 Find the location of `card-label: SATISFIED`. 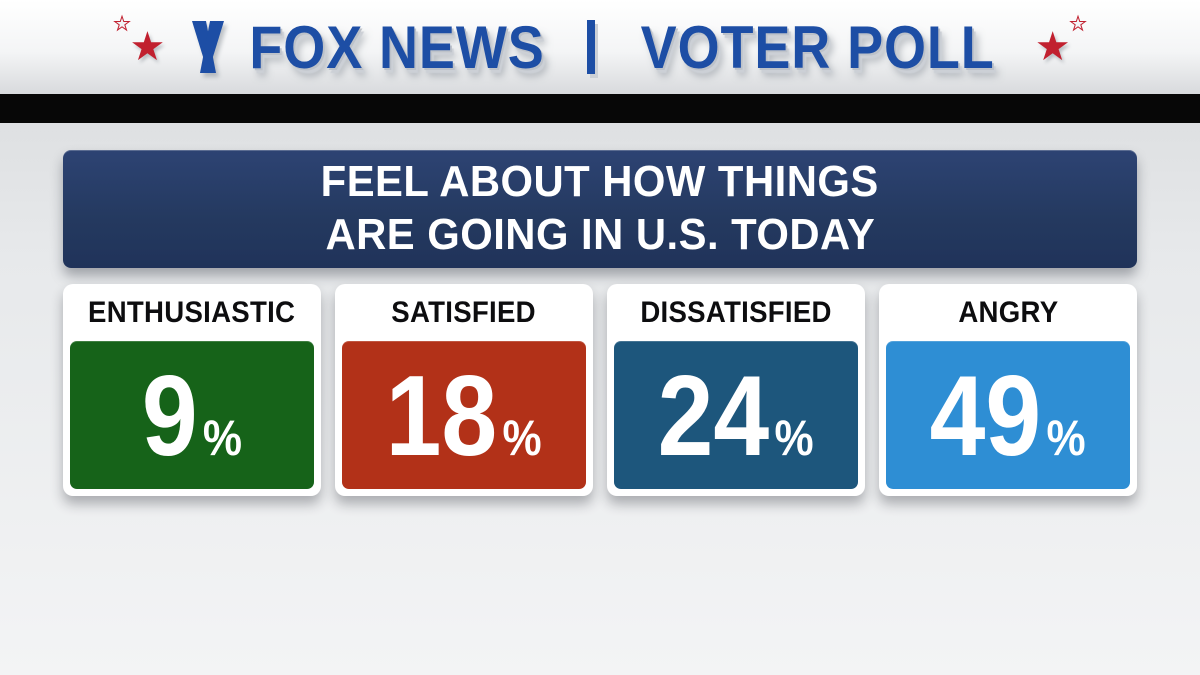

card-label: SATISFIED is located at coordinates (464, 312).